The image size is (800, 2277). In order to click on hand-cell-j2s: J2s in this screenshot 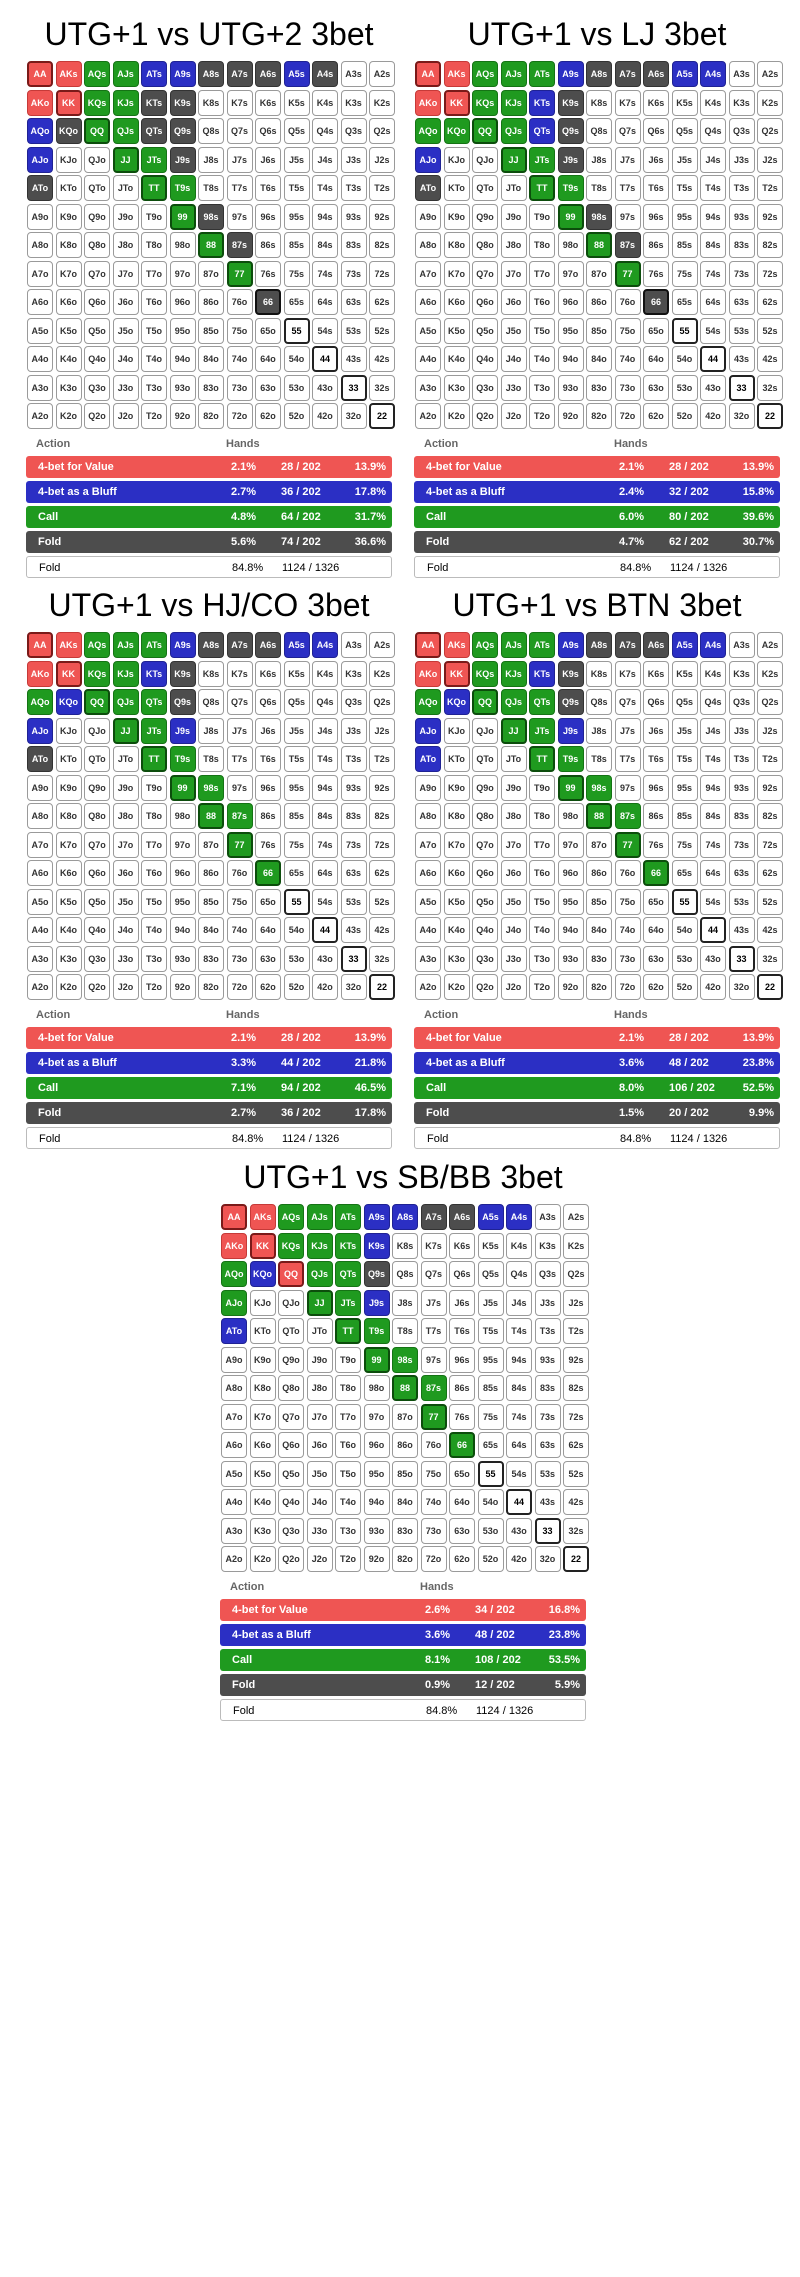, I will do `click(770, 159)`.